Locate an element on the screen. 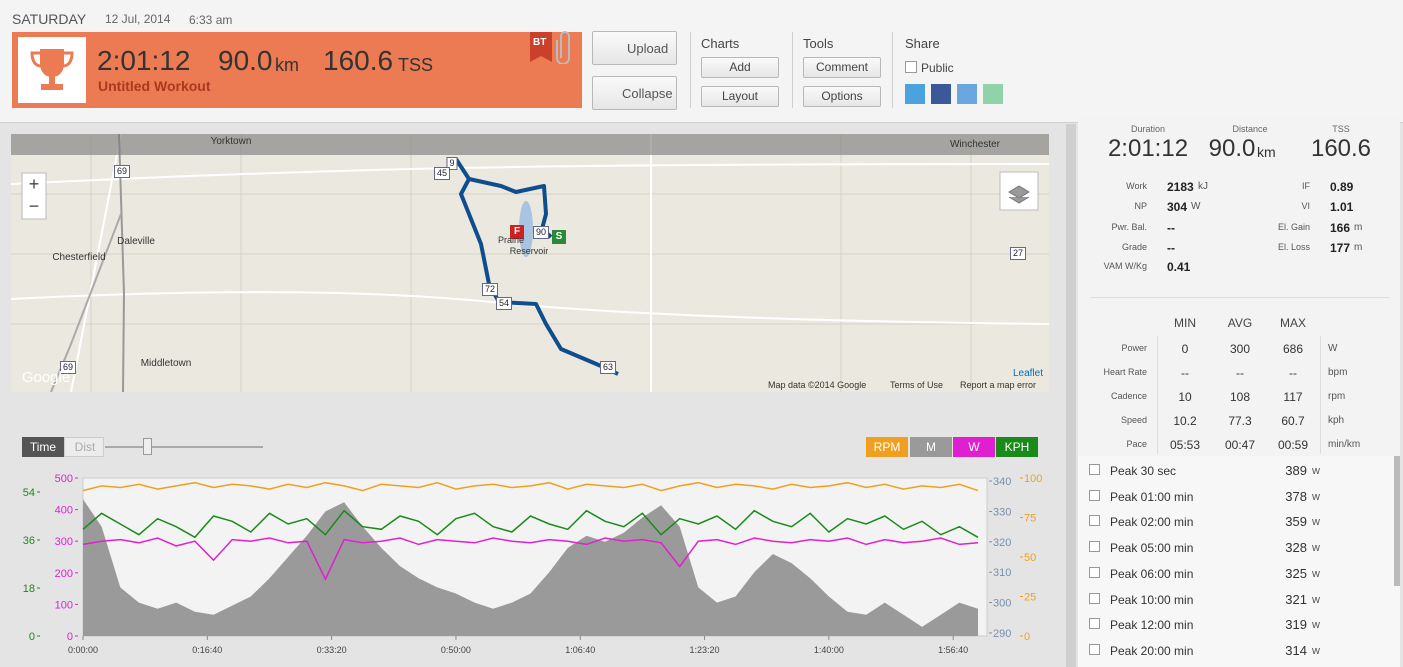 Image resolution: width=1403 pixels, height=667 pixels. button-label: Comment is located at coordinates (842, 67).